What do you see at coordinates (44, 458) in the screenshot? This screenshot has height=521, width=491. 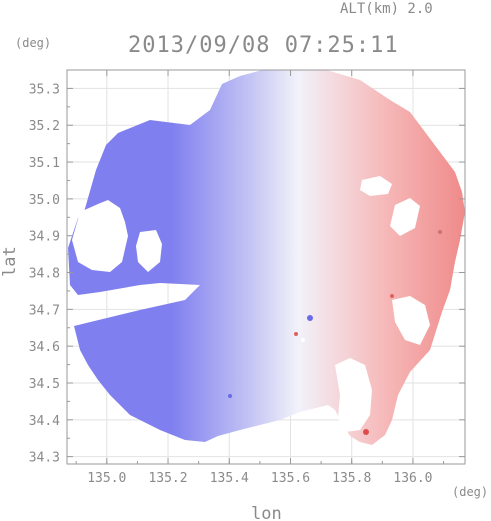 I see `y-tick-label: 34.3` at bounding box center [44, 458].